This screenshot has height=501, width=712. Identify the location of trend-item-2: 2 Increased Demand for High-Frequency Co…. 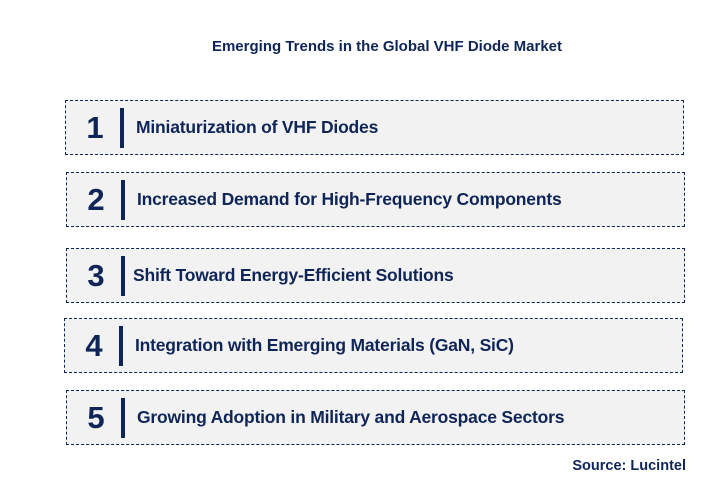
(375, 199).